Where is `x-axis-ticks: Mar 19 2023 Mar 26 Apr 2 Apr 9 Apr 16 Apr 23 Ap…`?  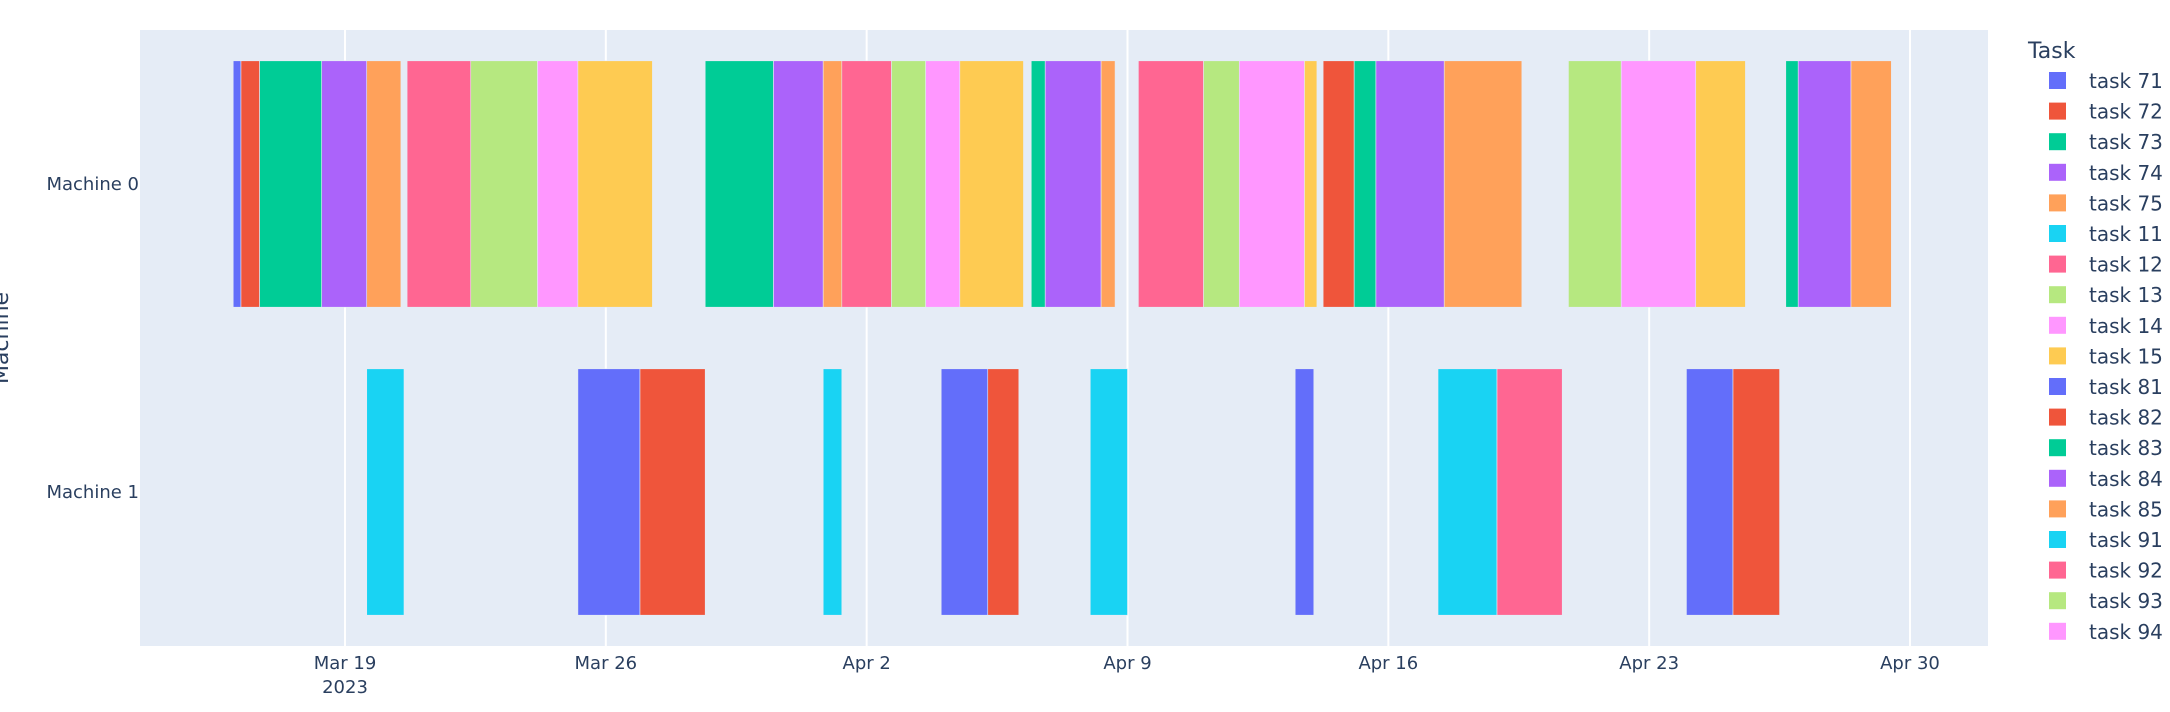
x-axis-ticks: Mar 19 2023 Mar 26 Apr 2 Apr 9 Apr 16 Apr 23 Ap… is located at coordinates (1127, 675).